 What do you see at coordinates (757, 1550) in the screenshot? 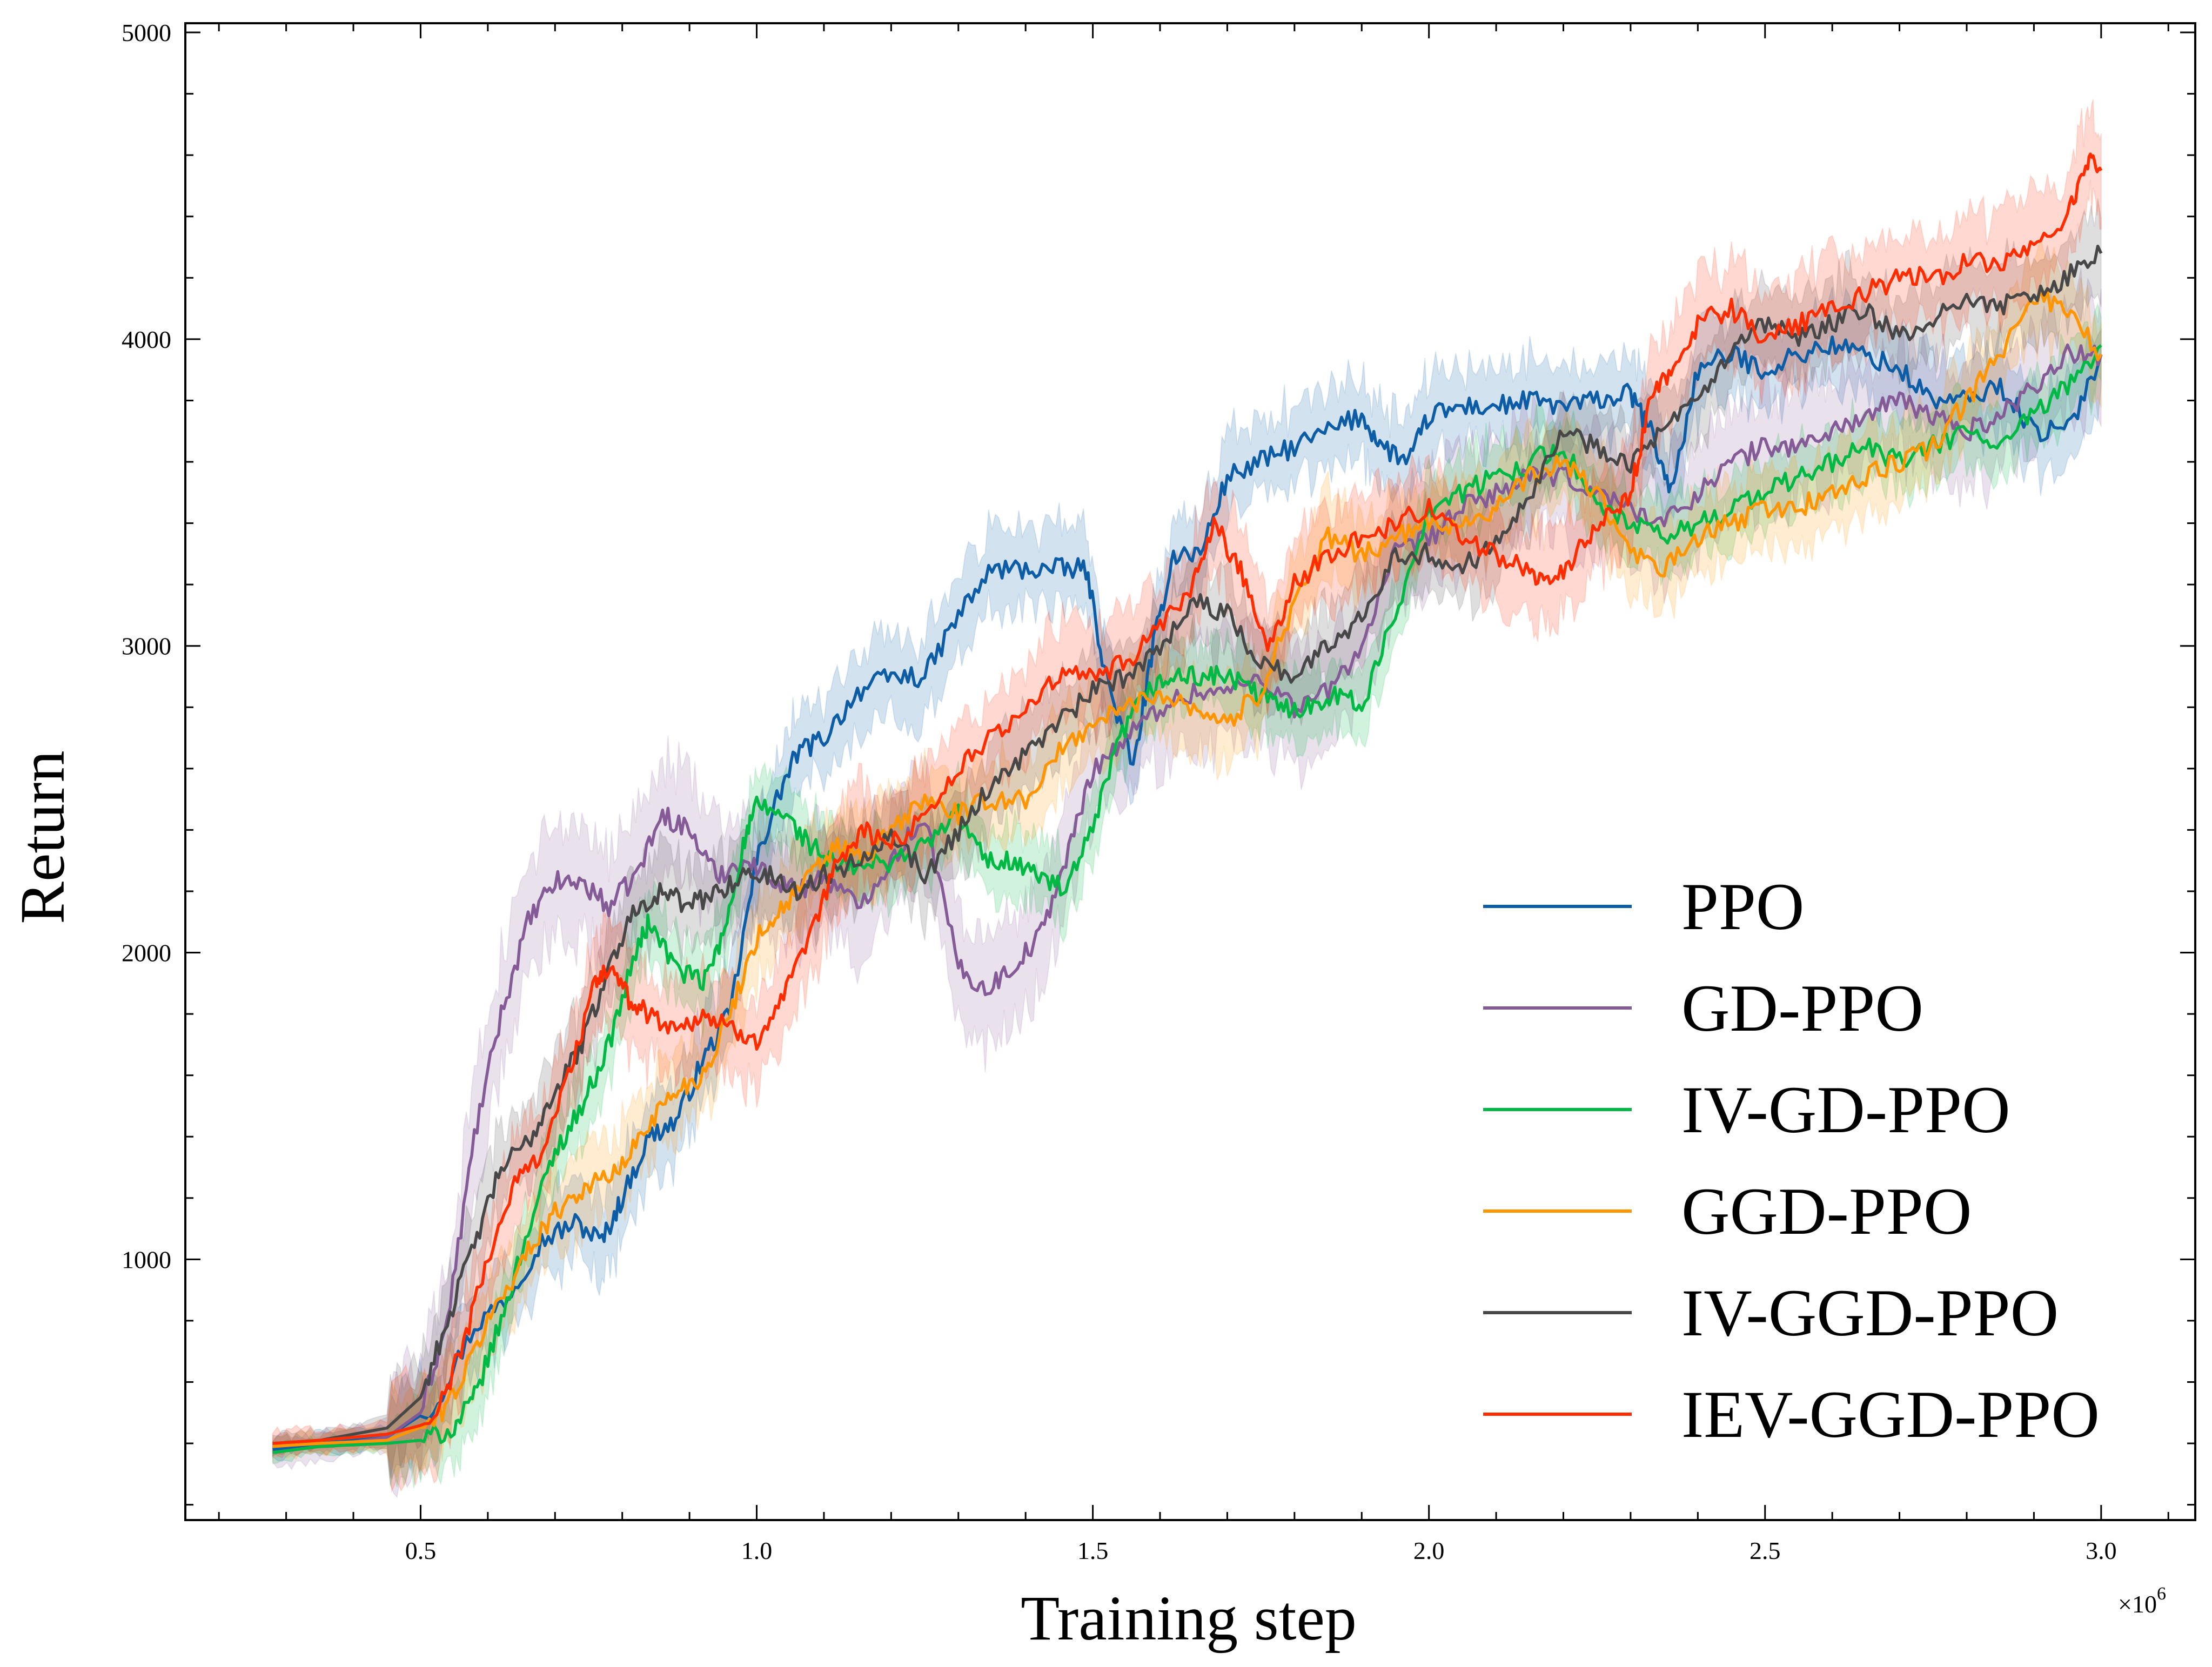
I see `x-tick-label: 1.0` at bounding box center [757, 1550].